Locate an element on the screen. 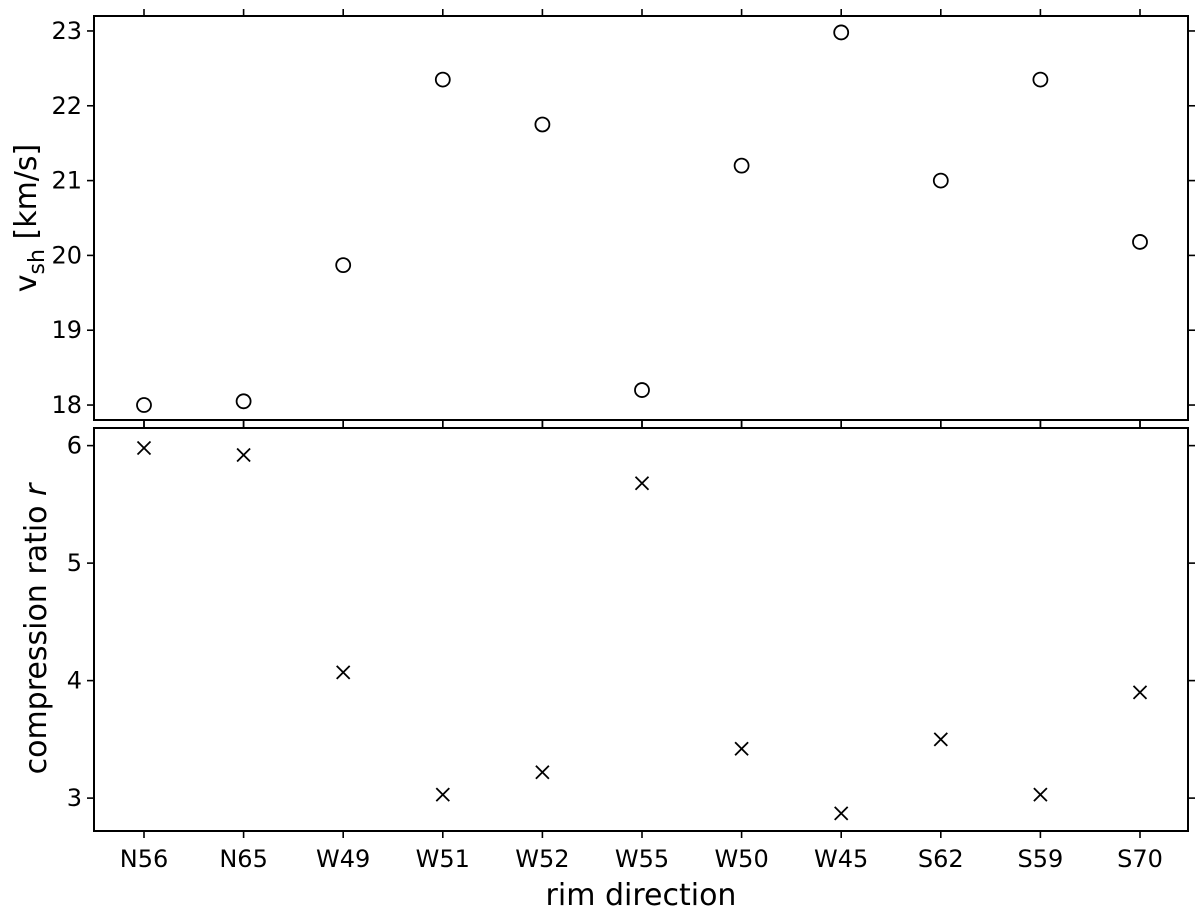 The width and height of the screenshot is (1200, 913). x-tick-label: S70 is located at coordinates (1140, 859).